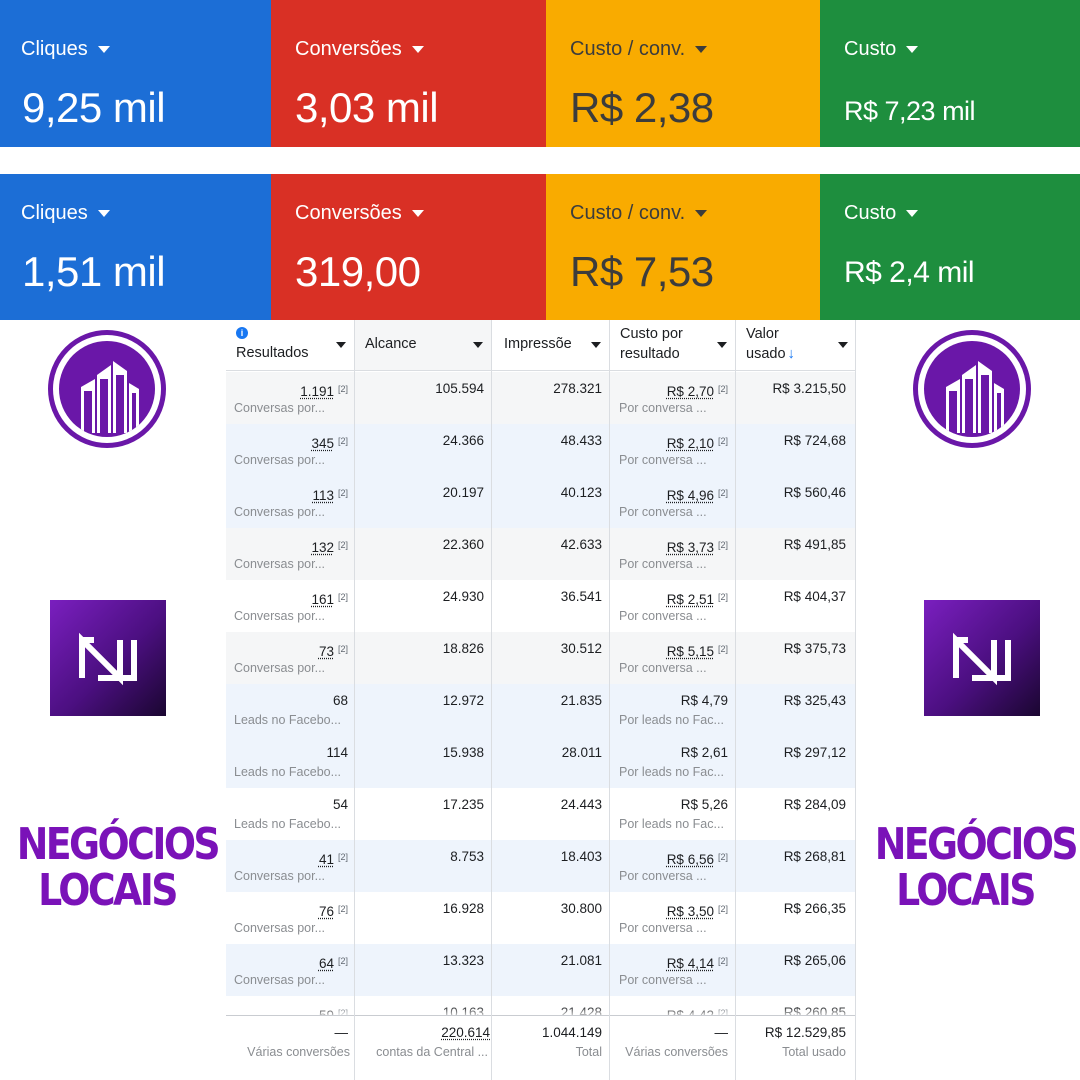 Image resolution: width=1080 pixels, height=1080 pixels. I want to click on cell-link: R$ 5,15, so click(690, 651).